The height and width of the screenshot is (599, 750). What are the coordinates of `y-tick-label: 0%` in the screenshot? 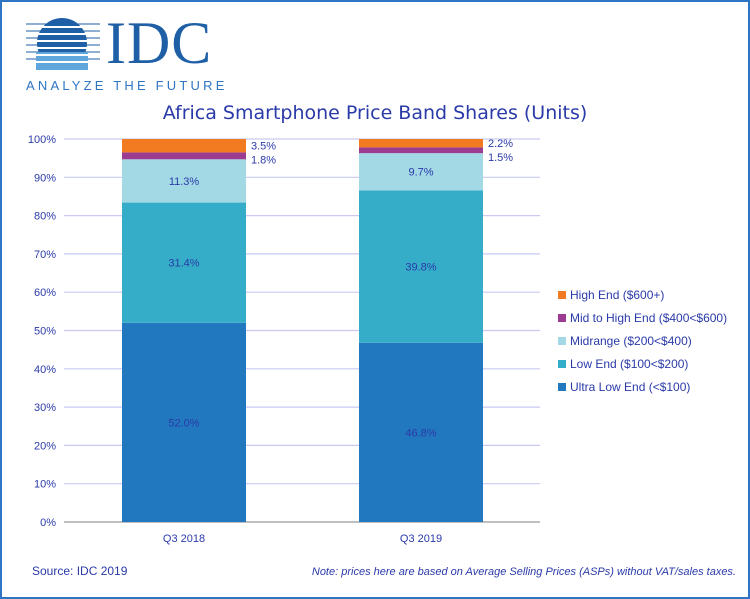 It's located at (48, 523).